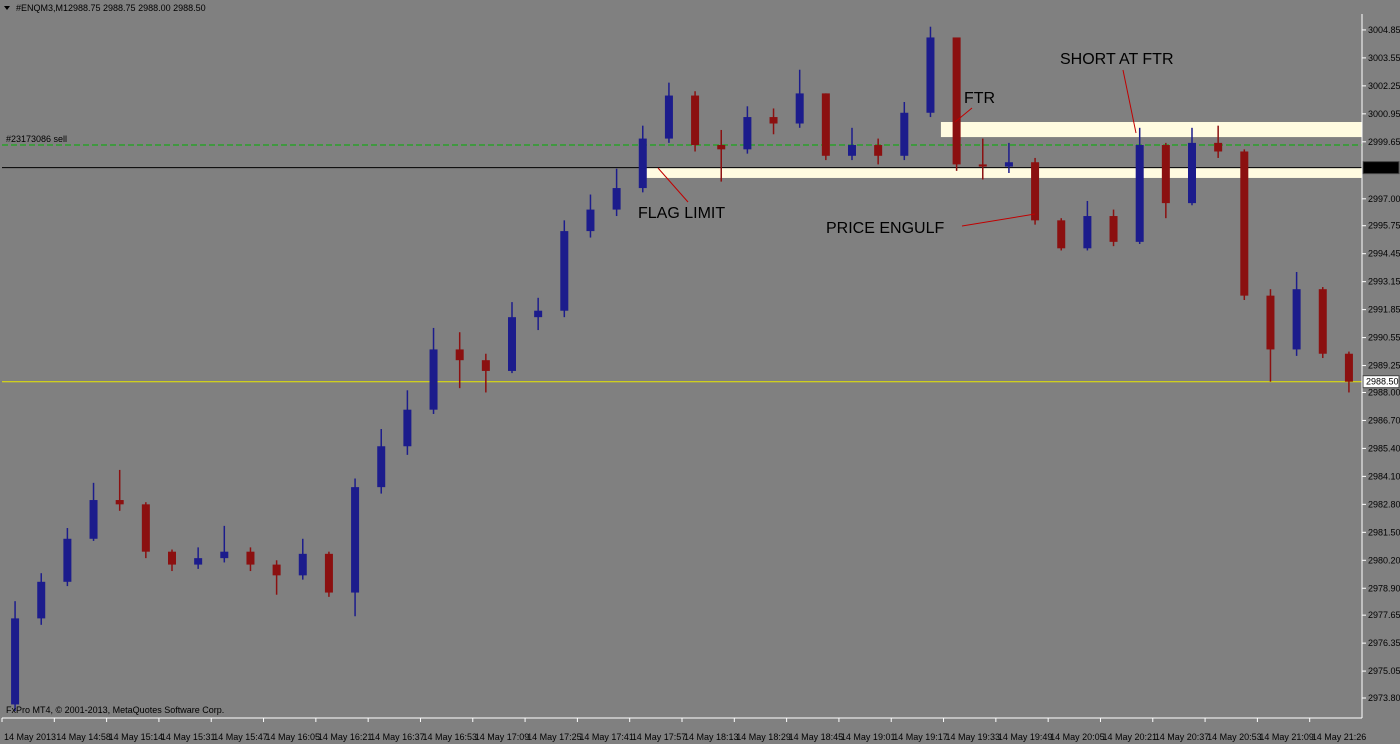  What do you see at coordinates (973, 737) in the screenshot?
I see `x-tick-label: 14 May 19:33` at bounding box center [973, 737].